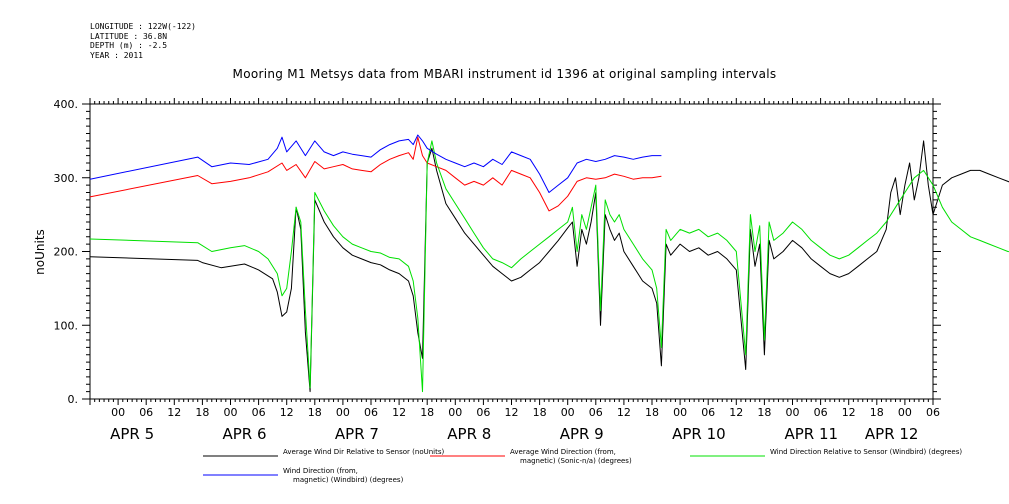 The width and height of the screenshot is (1009, 504). Describe the element at coordinates (320, 471) in the screenshot. I see `legend-label: Wind Direction (from,` at that location.